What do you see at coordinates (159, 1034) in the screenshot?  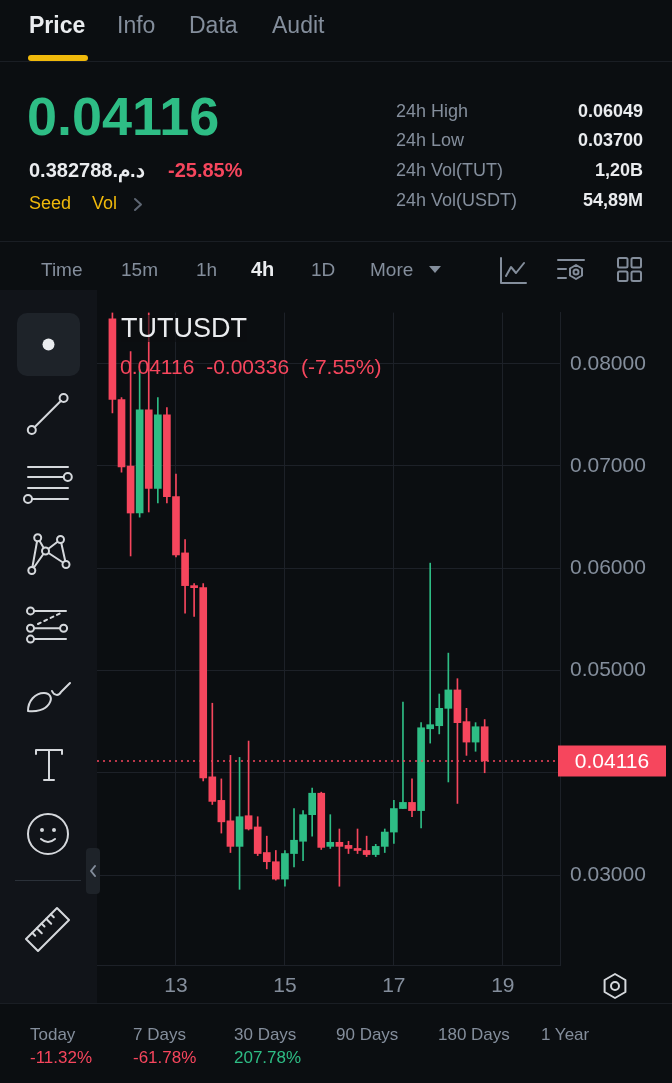 I see `text: 7 Days` at bounding box center [159, 1034].